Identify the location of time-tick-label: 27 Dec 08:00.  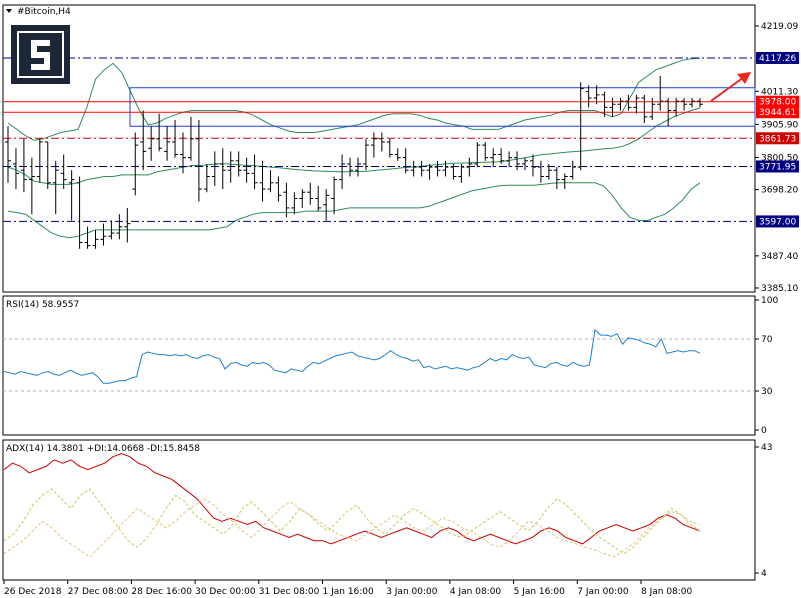
(98, 592).